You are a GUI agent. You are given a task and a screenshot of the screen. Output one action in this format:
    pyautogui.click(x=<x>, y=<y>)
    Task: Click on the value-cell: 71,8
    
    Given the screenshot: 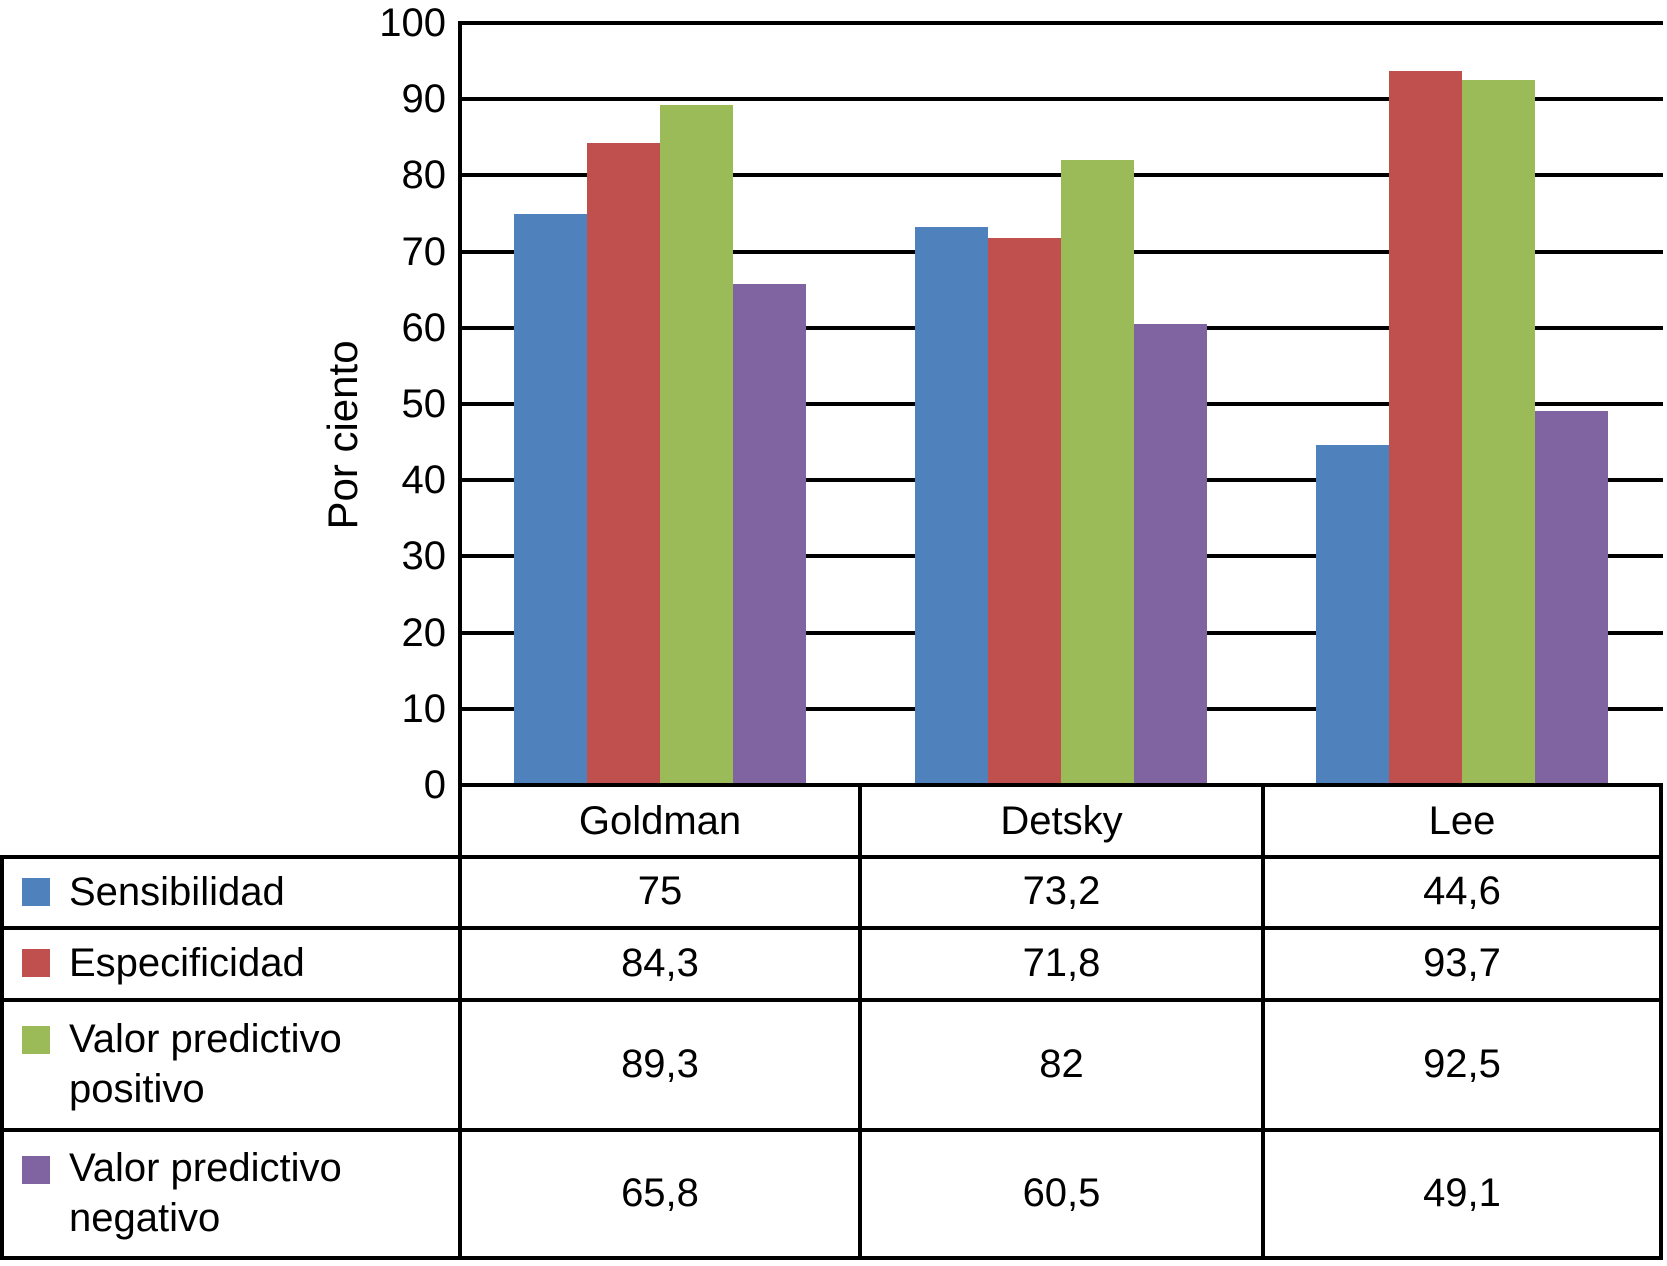 What is the action you would take?
    pyautogui.click(x=1061, y=962)
    